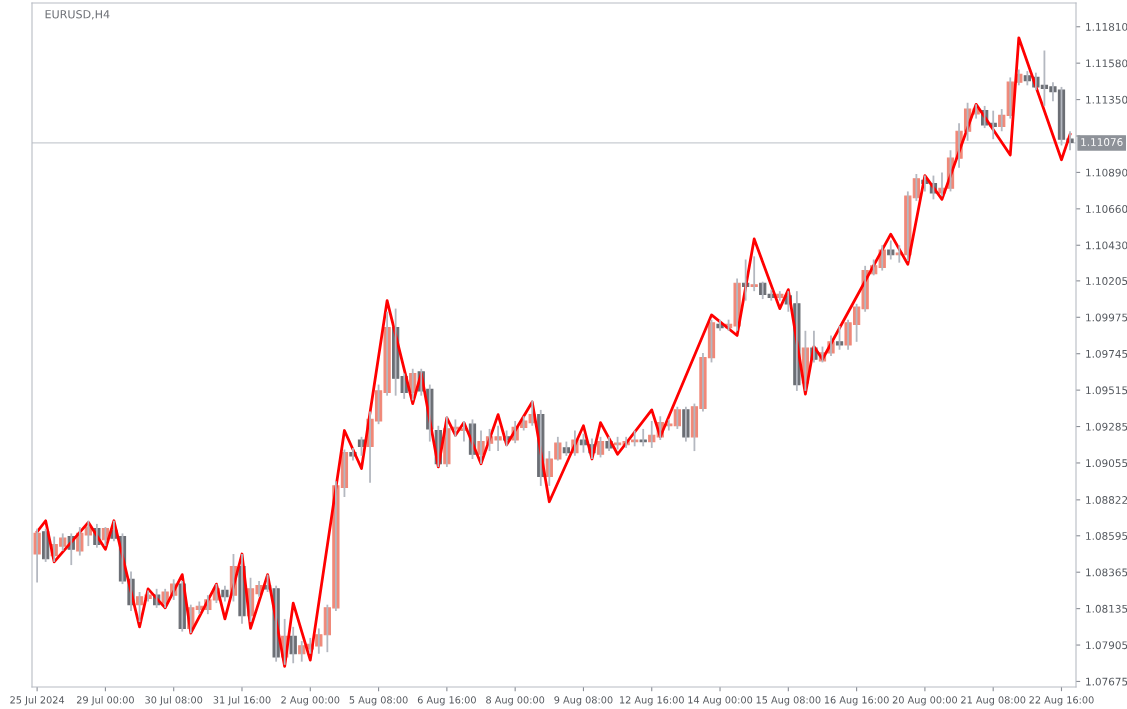 Image resolution: width=1127 pixels, height=709 pixels. Describe the element at coordinates (1102, 142) in the screenshot. I see `ref-line-label: 1.11076` at that location.